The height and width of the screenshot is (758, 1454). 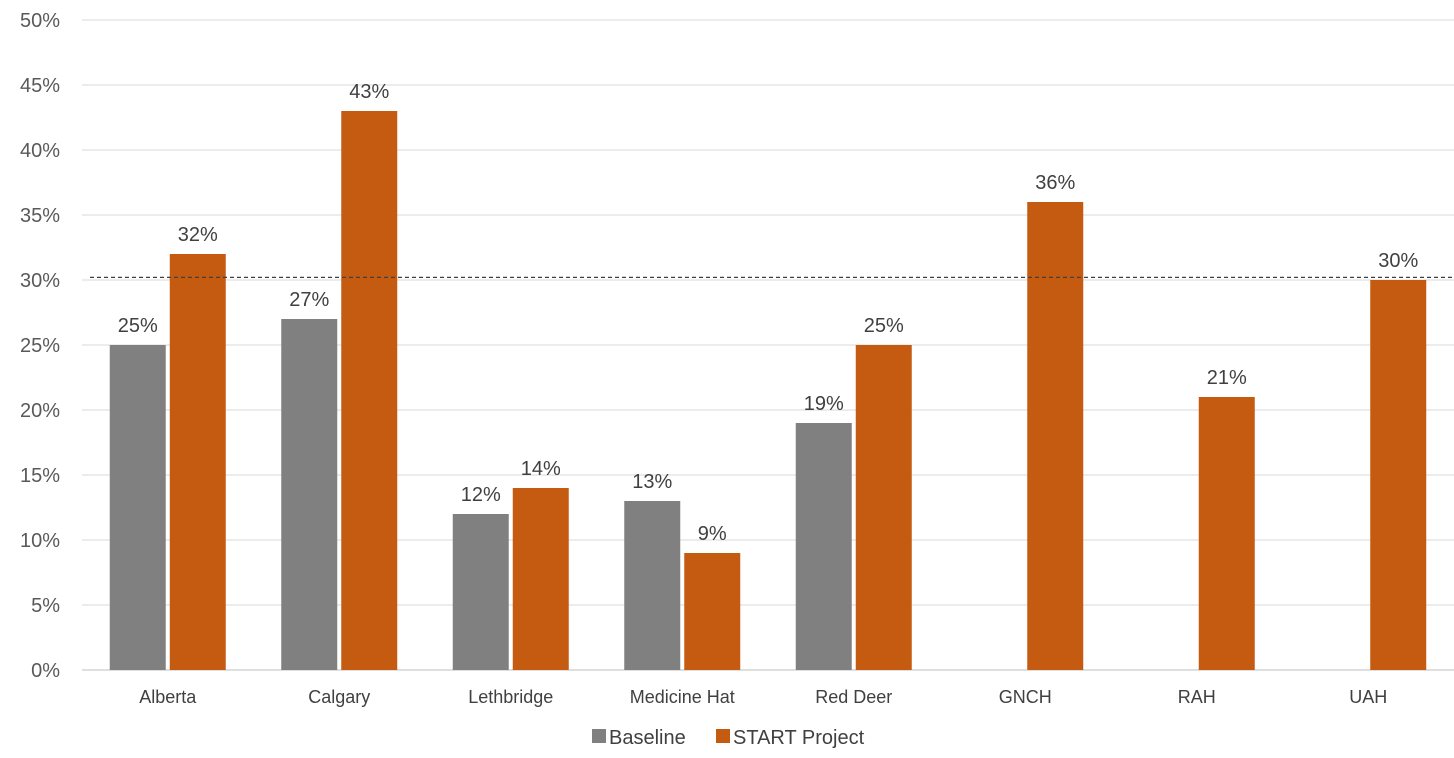 What do you see at coordinates (853, 697) in the screenshot?
I see `x-category-label: Red Deer` at bounding box center [853, 697].